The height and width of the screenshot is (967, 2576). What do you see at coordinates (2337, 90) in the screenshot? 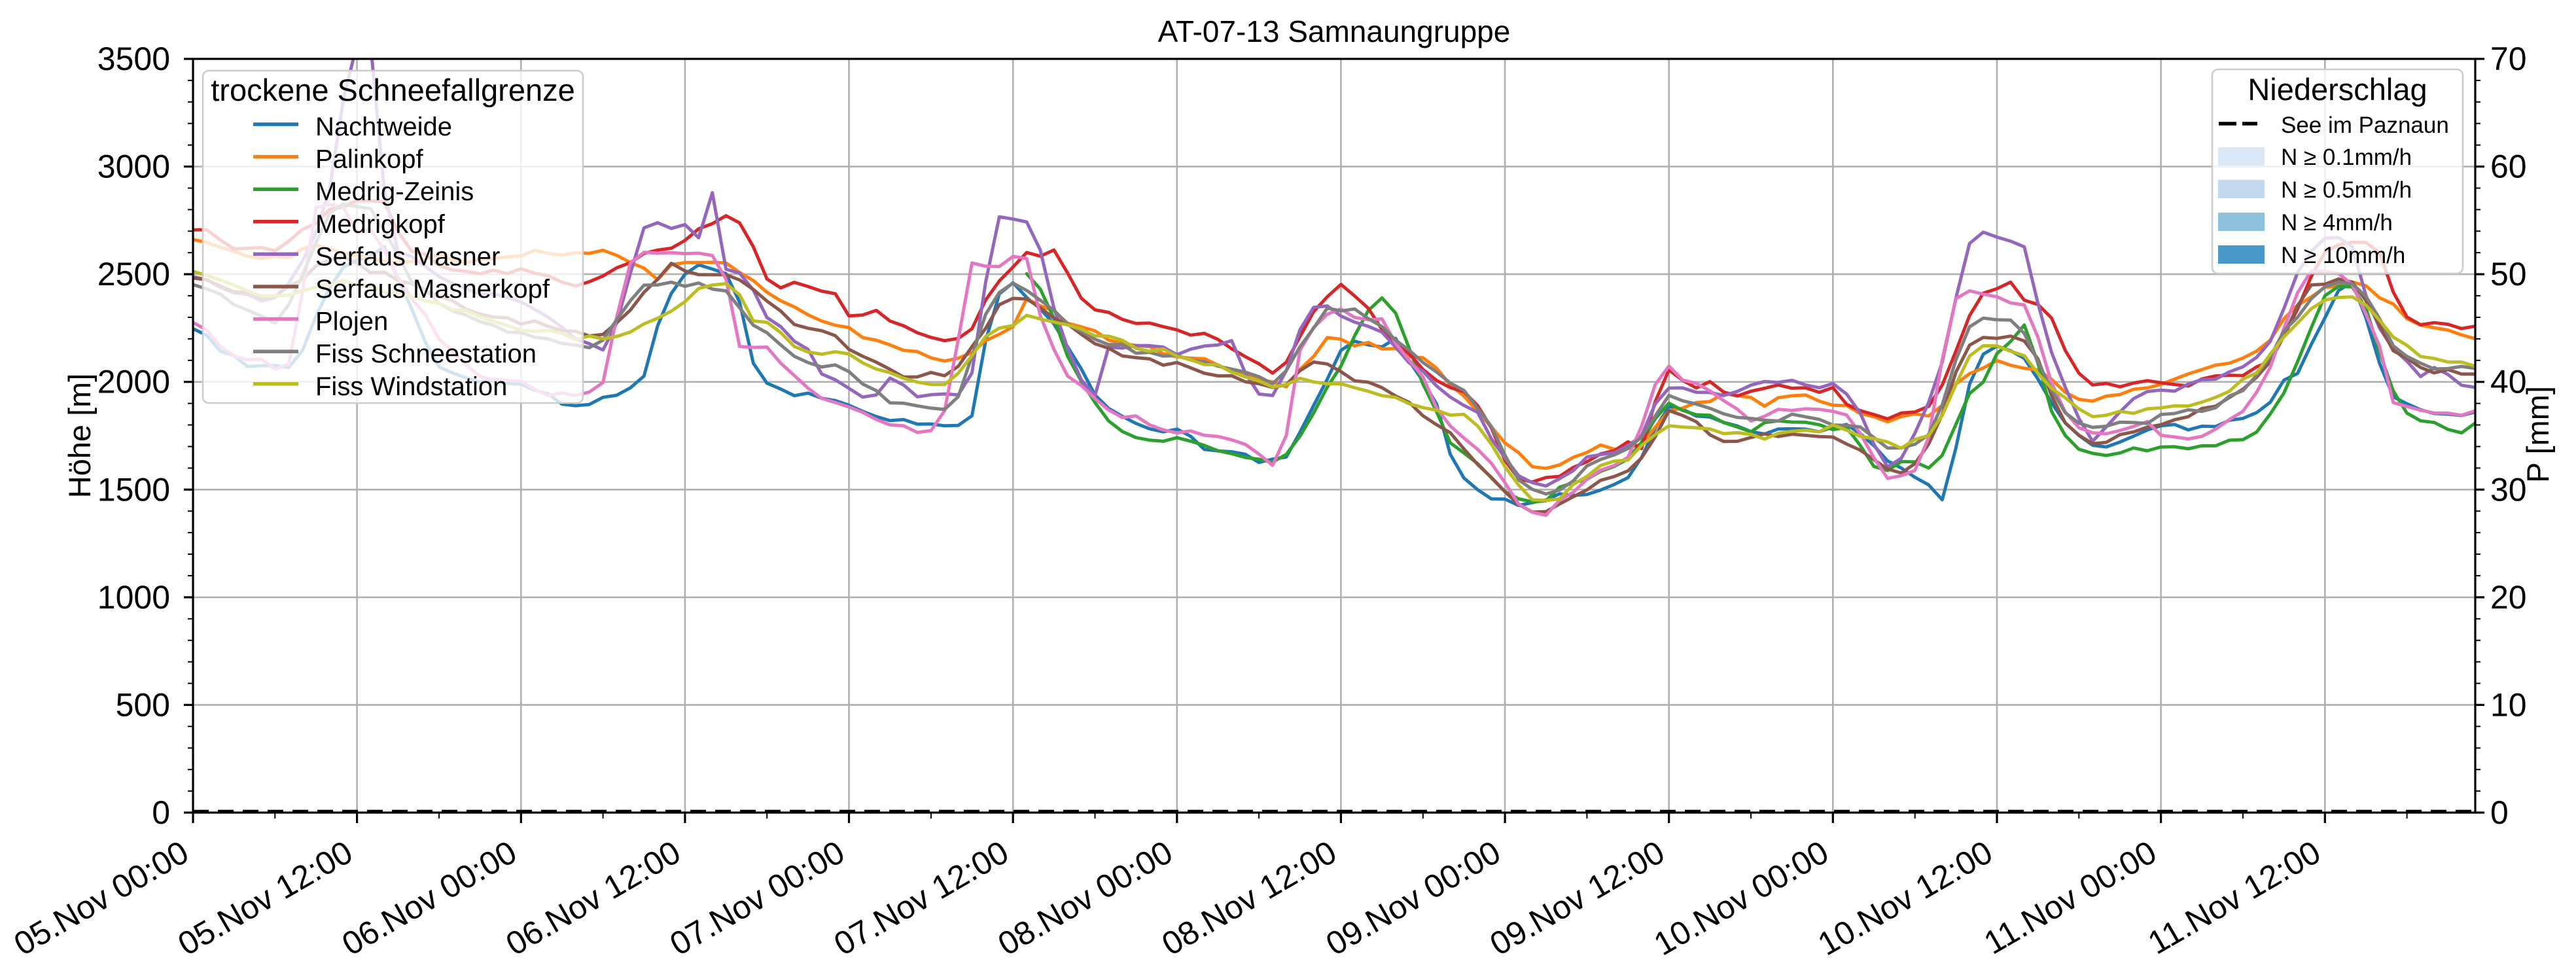
I see `svg-text: Niederschlag` at bounding box center [2337, 90].